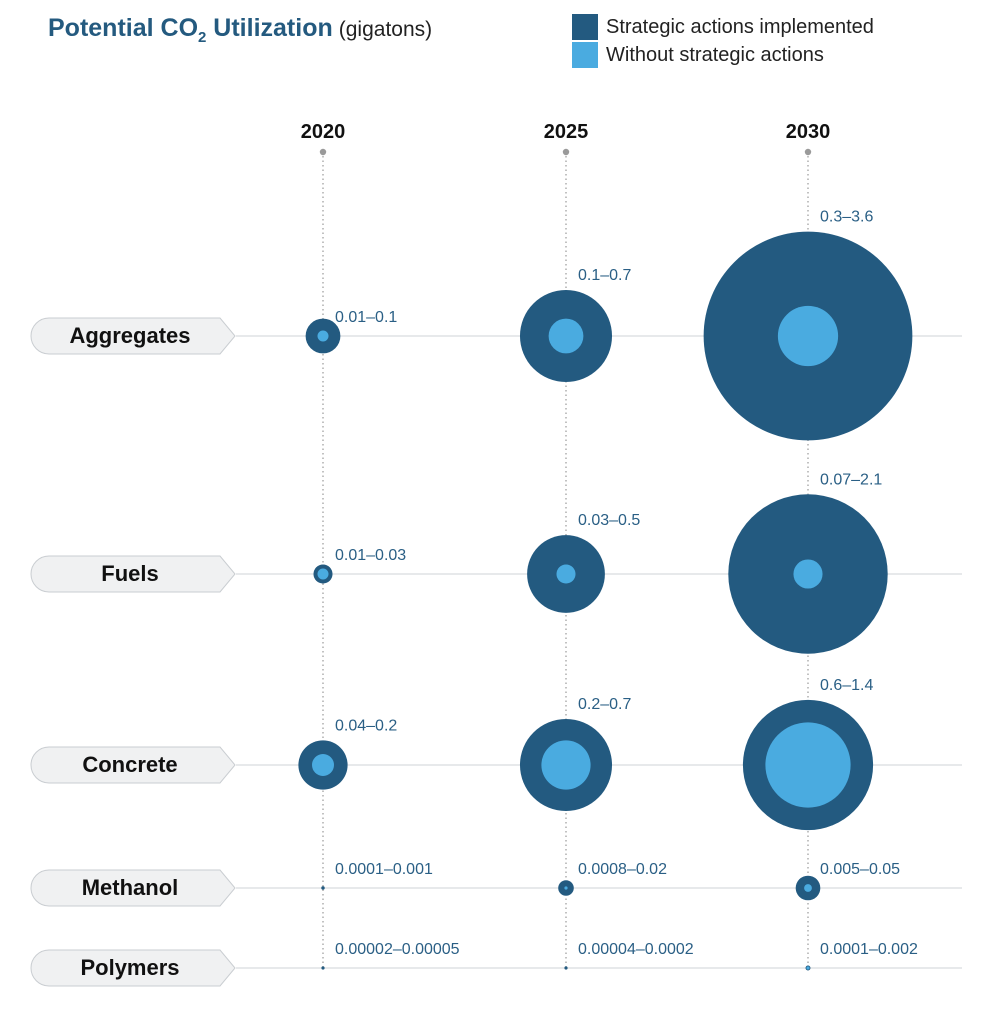 Image resolution: width=994 pixels, height=1024 pixels. I want to click on title-subscript: 2, so click(202, 37).